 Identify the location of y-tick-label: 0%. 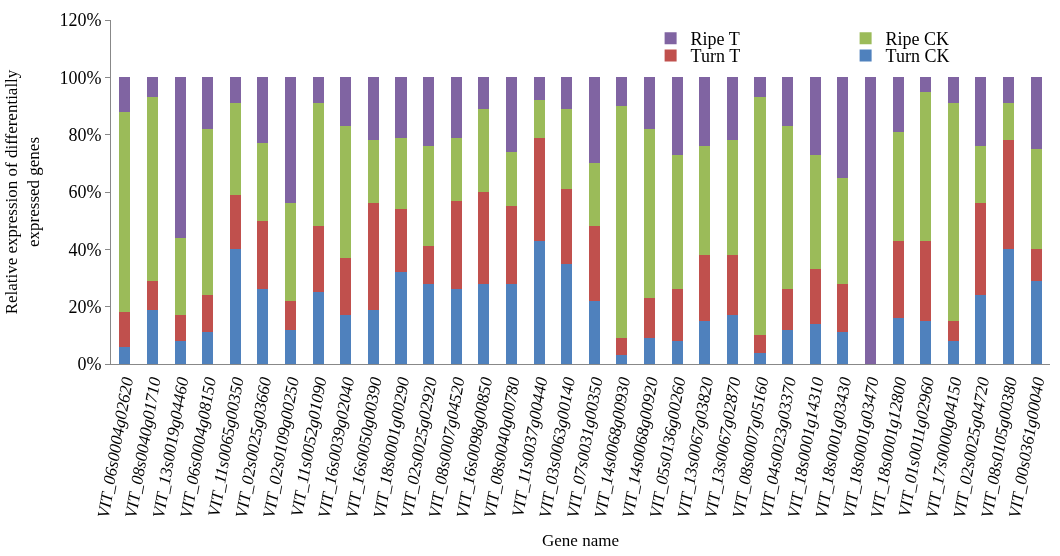
(89, 364).